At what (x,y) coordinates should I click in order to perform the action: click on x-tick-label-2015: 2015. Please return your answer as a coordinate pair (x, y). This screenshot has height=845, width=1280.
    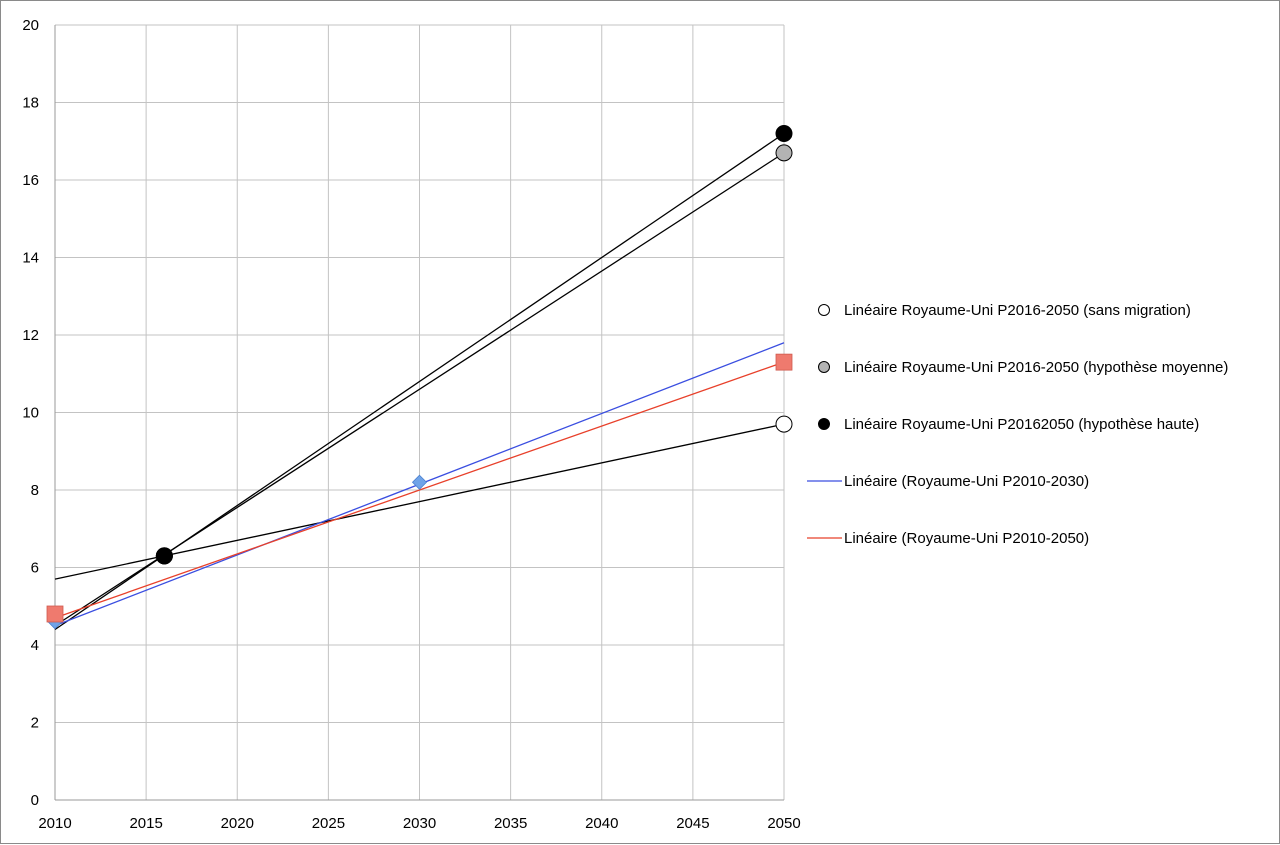
    Looking at the image, I should click on (145, 823).